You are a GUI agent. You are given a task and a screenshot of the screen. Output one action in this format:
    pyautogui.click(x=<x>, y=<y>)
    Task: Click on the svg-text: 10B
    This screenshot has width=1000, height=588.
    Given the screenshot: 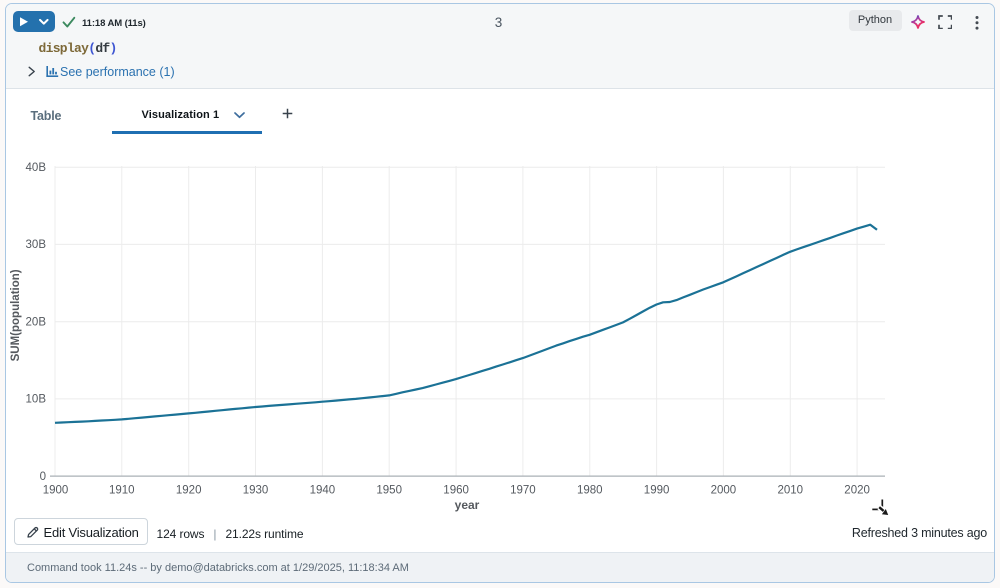 What is the action you would take?
    pyautogui.click(x=35, y=399)
    